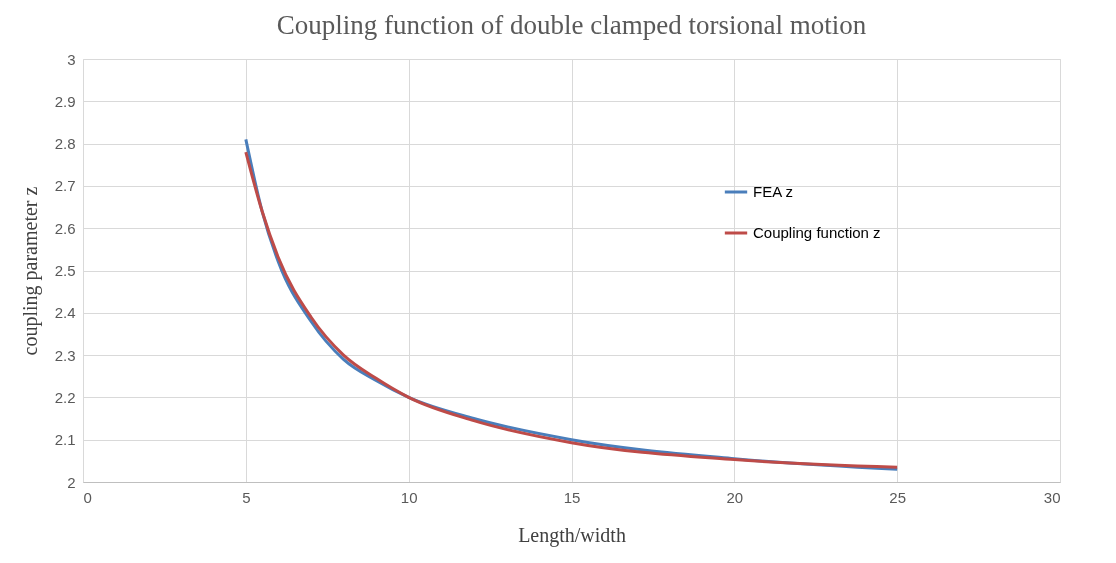  I want to click on y-tick-label: 2.9, so click(65, 101).